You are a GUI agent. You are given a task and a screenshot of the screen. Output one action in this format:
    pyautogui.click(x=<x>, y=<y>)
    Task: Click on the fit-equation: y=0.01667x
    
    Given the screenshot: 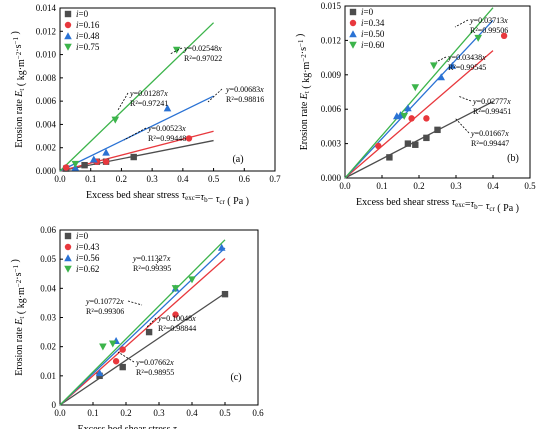 What is the action you would take?
    pyautogui.click(x=489, y=133)
    